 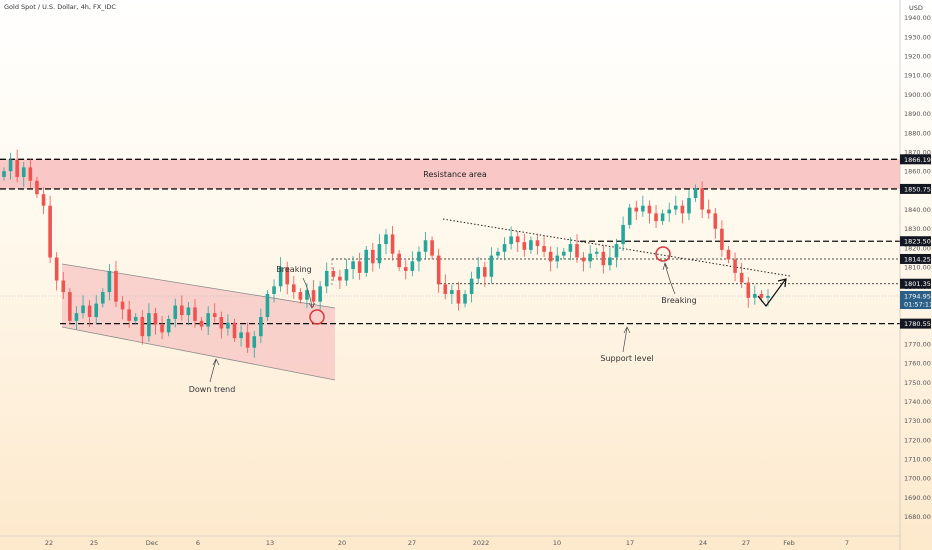 What do you see at coordinates (917, 364) in the screenshot?
I see `y-tick-label: 1760.00` at bounding box center [917, 364].